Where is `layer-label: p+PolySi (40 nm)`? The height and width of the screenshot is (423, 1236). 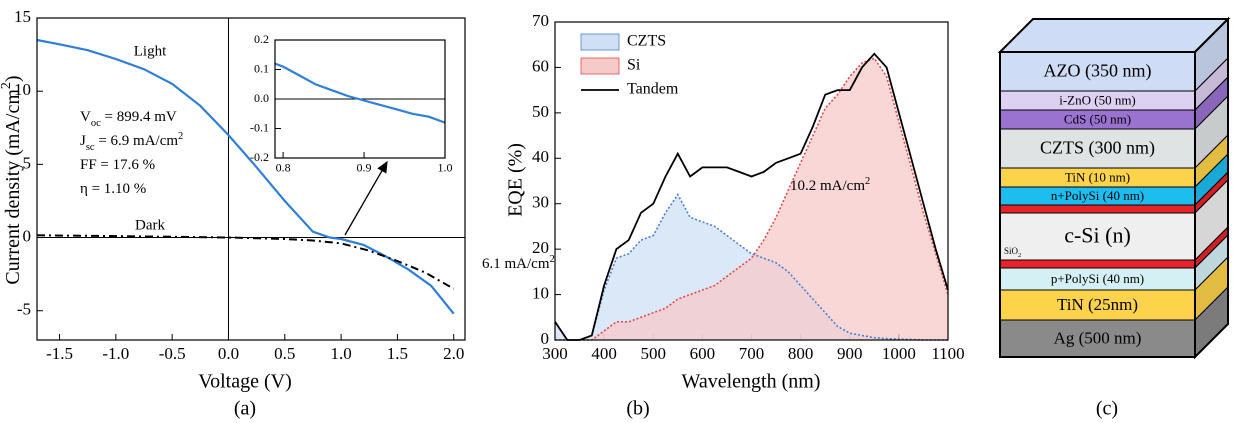
layer-label: p+PolySi (40 nm) is located at coordinates (1097, 278).